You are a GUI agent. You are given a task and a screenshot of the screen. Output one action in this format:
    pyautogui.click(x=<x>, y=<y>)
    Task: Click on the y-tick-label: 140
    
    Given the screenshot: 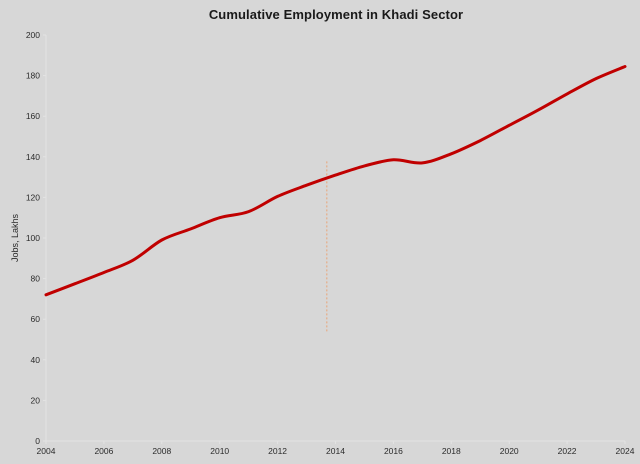 What is the action you would take?
    pyautogui.click(x=33, y=157)
    